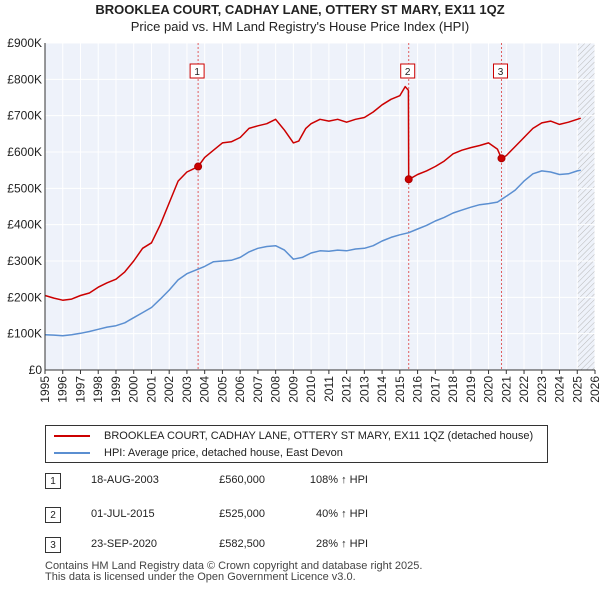 The height and width of the screenshot is (590, 600). Describe the element at coordinates (342, 544) in the screenshot. I see `transaction-hpi-change: 28% ↑ HPI` at that location.